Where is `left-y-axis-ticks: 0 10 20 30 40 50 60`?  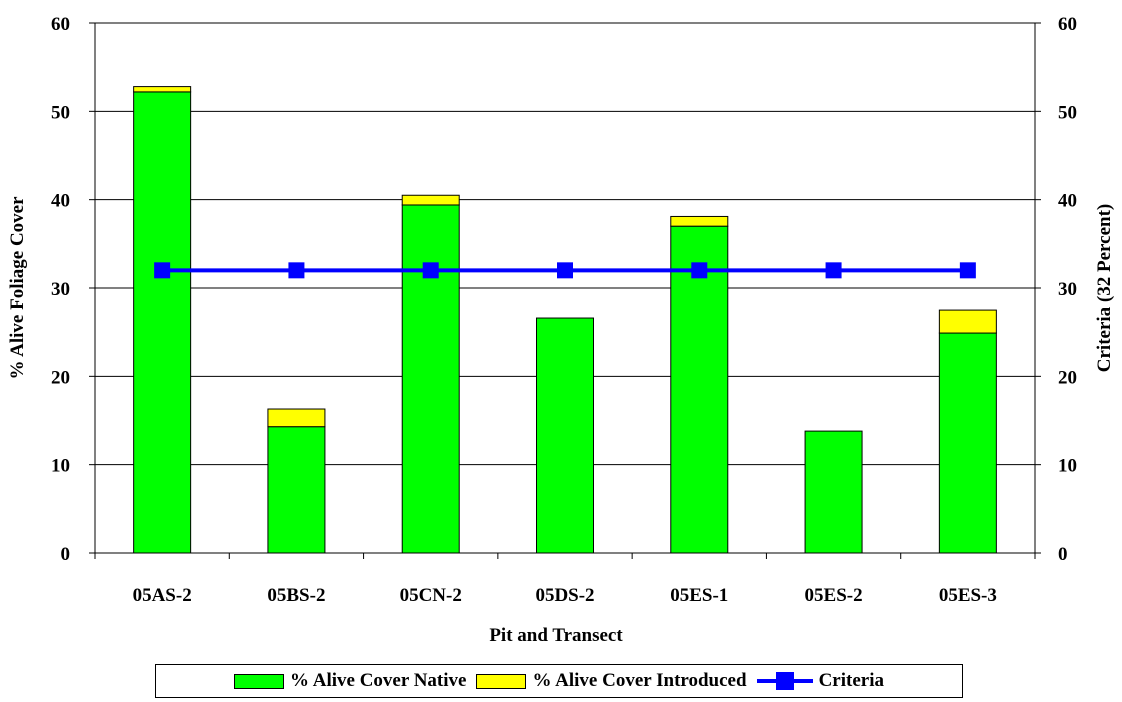
left-y-axis-ticks: 0 10 20 30 40 50 60 is located at coordinates (73, 289).